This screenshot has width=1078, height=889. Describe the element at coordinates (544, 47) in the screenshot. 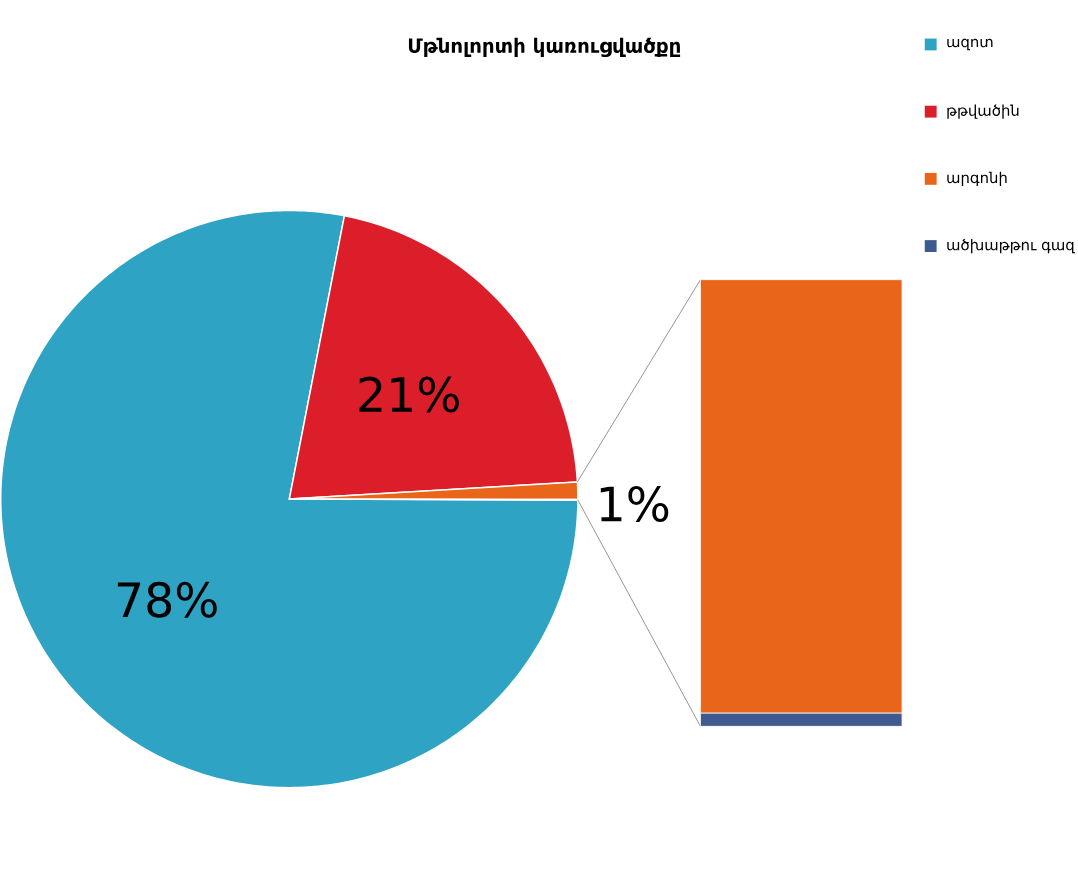

I see `chart-title: Մթնոլորտի կառուցվածքը` at that location.